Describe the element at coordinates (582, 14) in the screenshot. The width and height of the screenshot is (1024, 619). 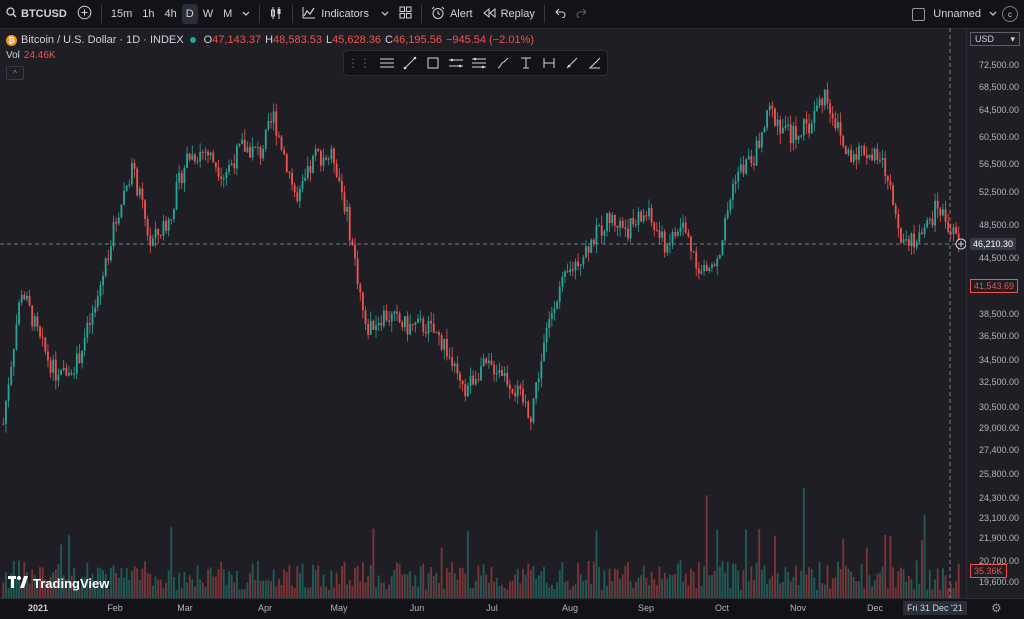
I see `redo-button` at that location.